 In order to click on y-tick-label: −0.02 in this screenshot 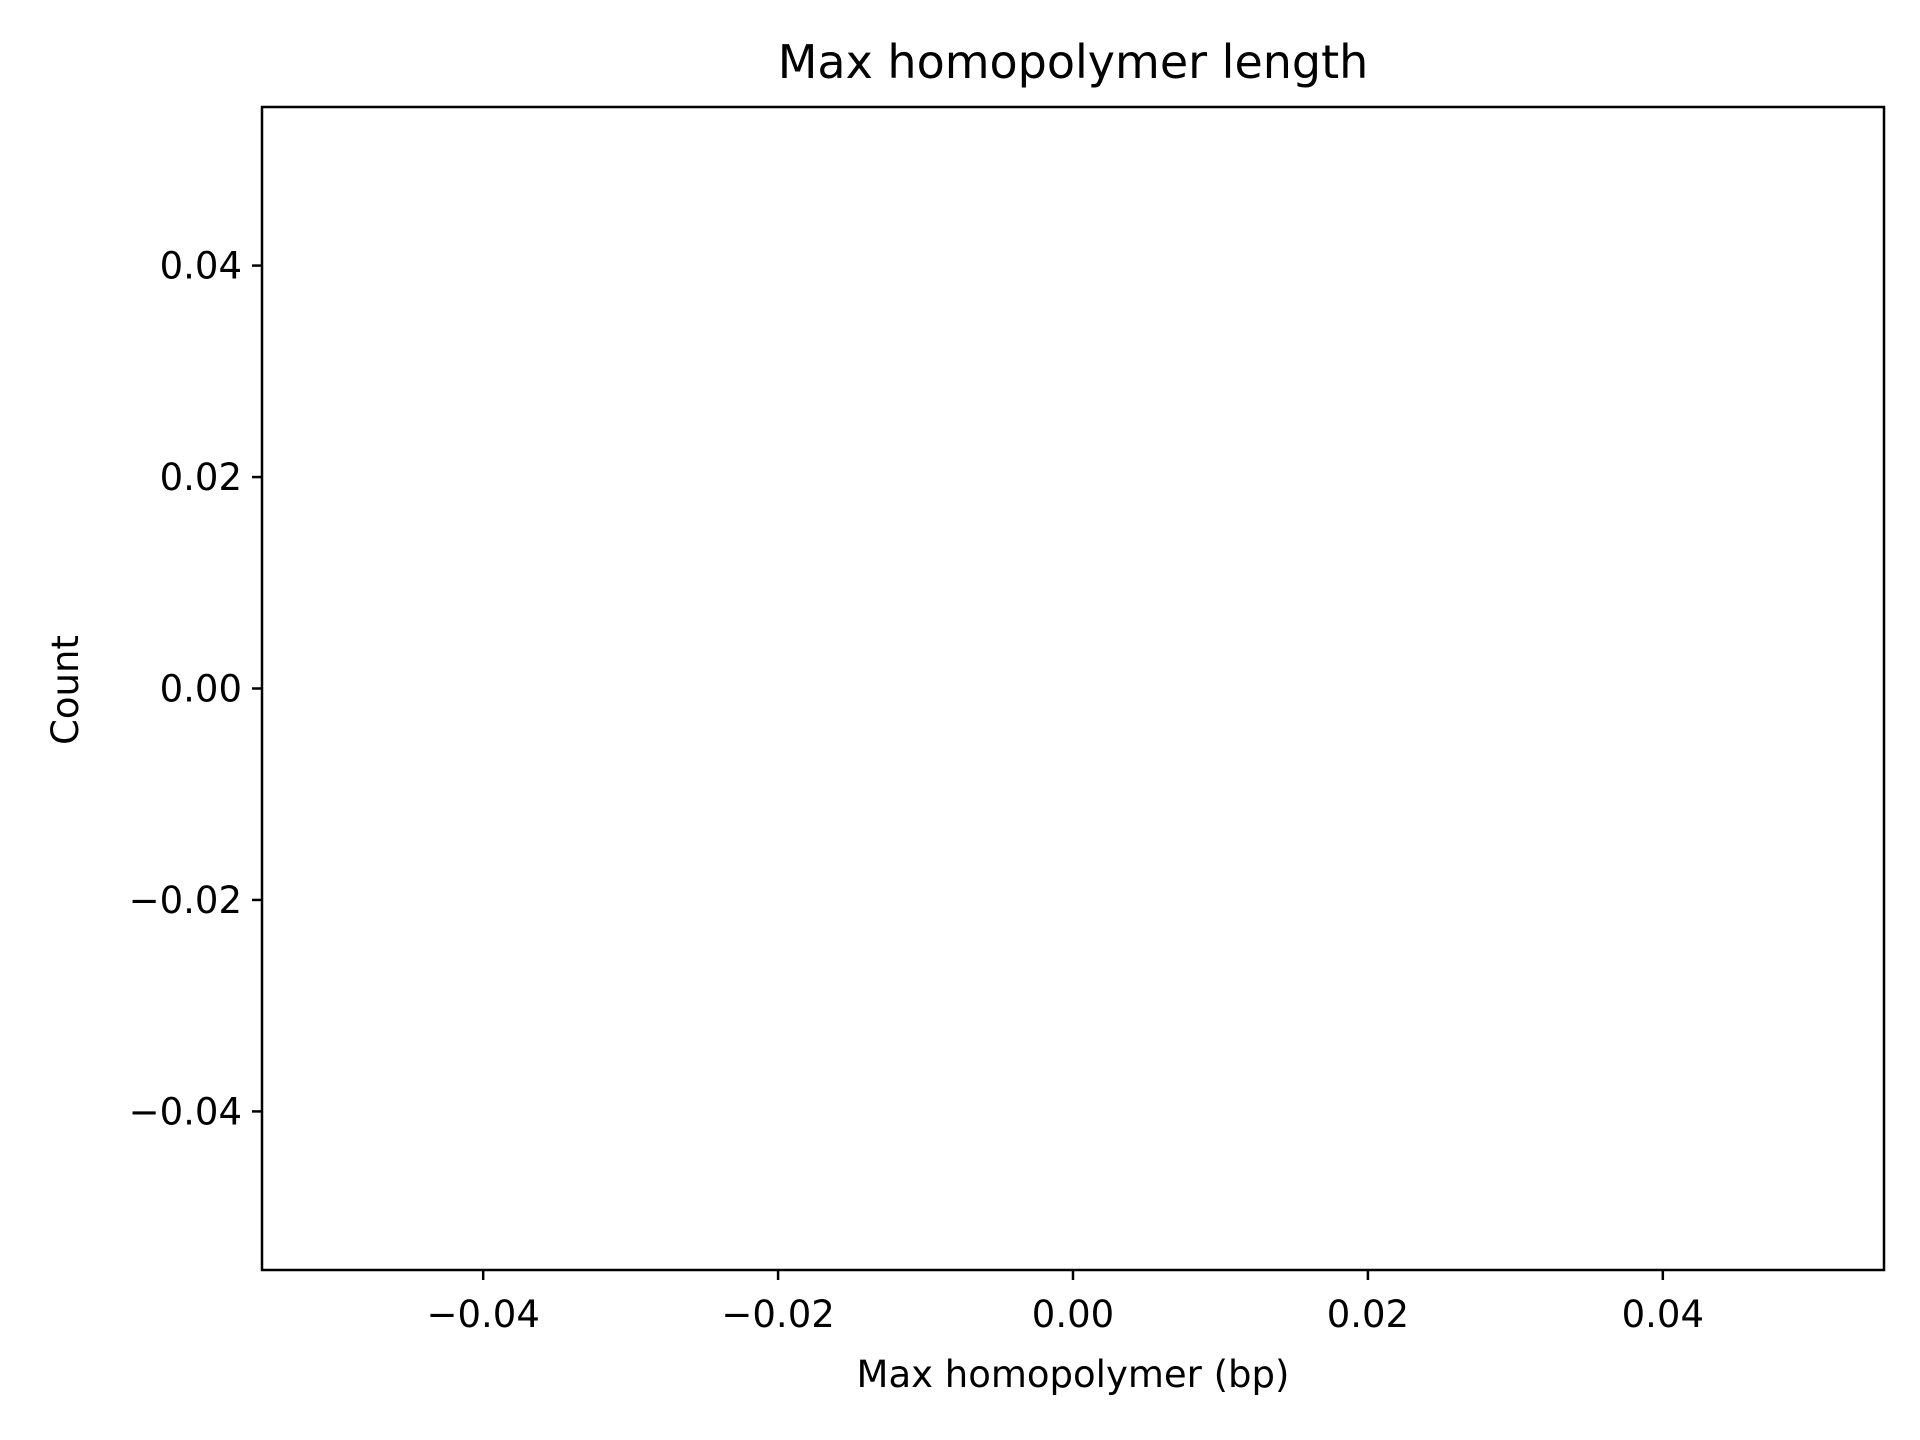, I will do `click(185, 900)`.